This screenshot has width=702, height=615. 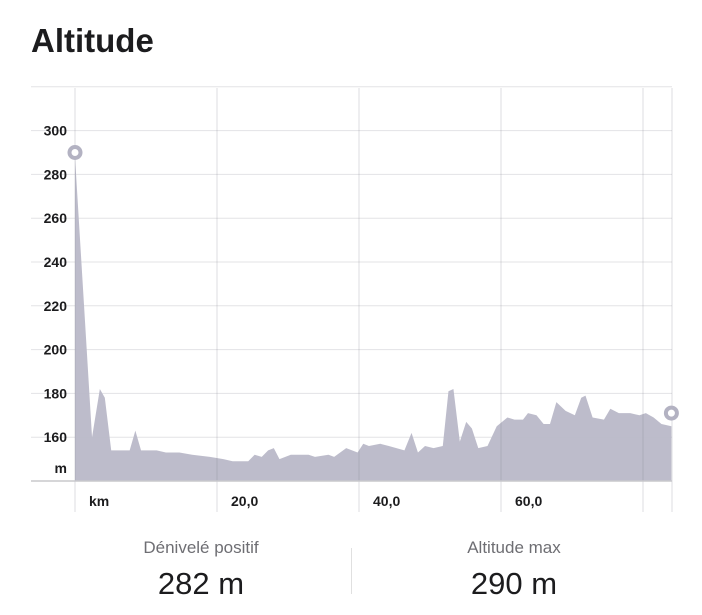 What do you see at coordinates (386, 501) in the screenshot?
I see `x-tick-label: 40,0` at bounding box center [386, 501].